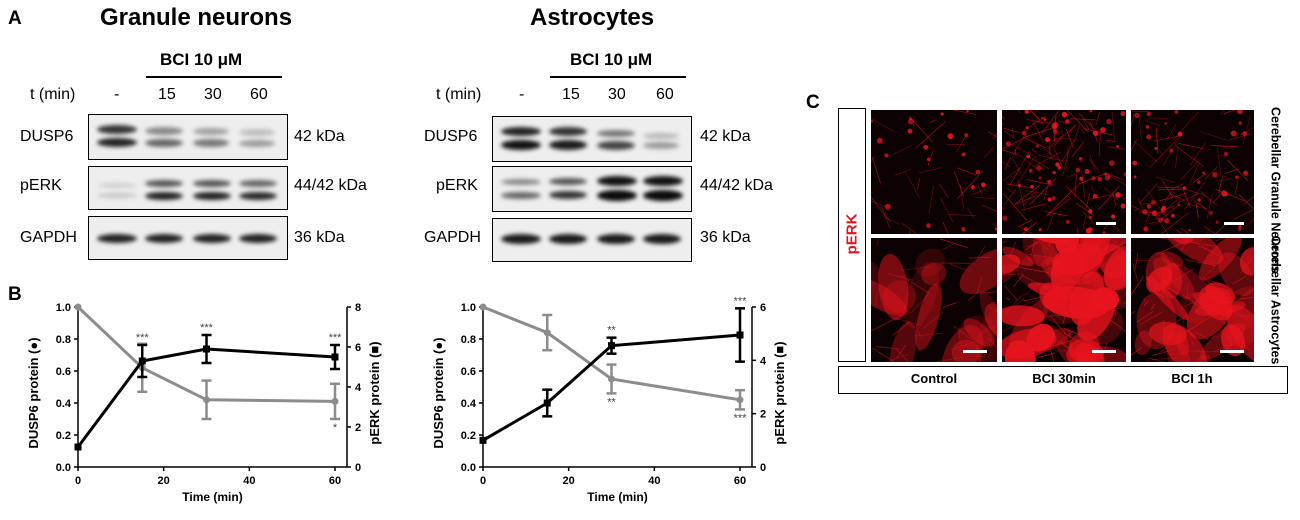  I want to click on kda-gapdh-astro: 36 kDa, so click(725, 237).